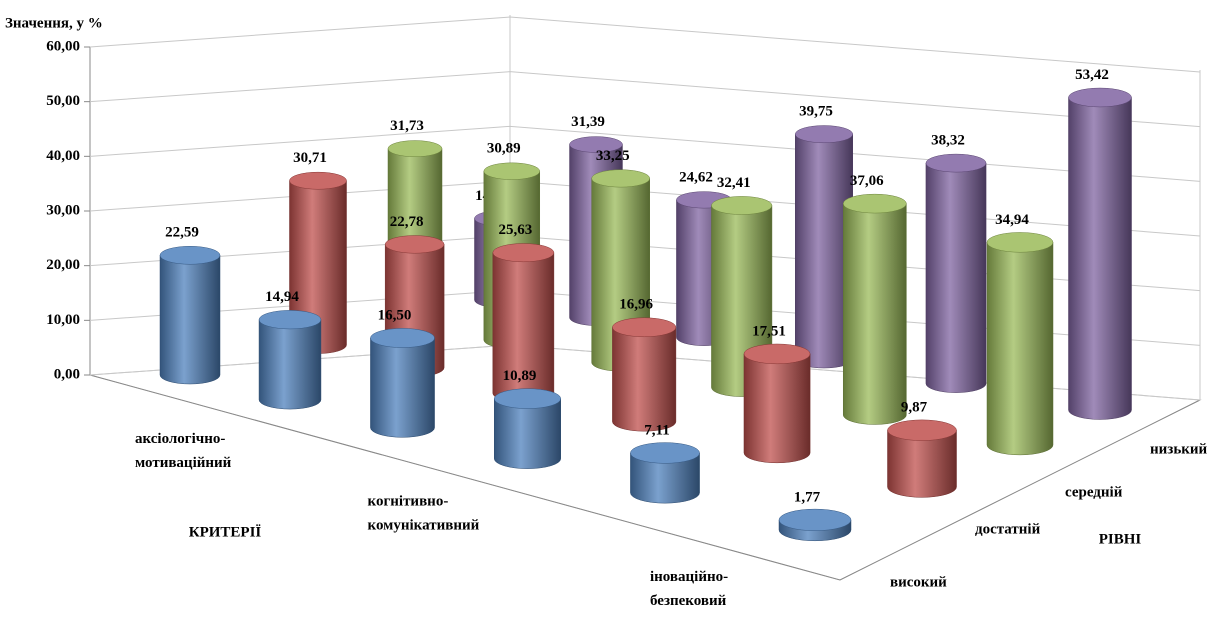 The height and width of the screenshot is (619, 1231). What do you see at coordinates (948, 141) in the screenshot?
I see `value-label: 38,32` at bounding box center [948, 141].